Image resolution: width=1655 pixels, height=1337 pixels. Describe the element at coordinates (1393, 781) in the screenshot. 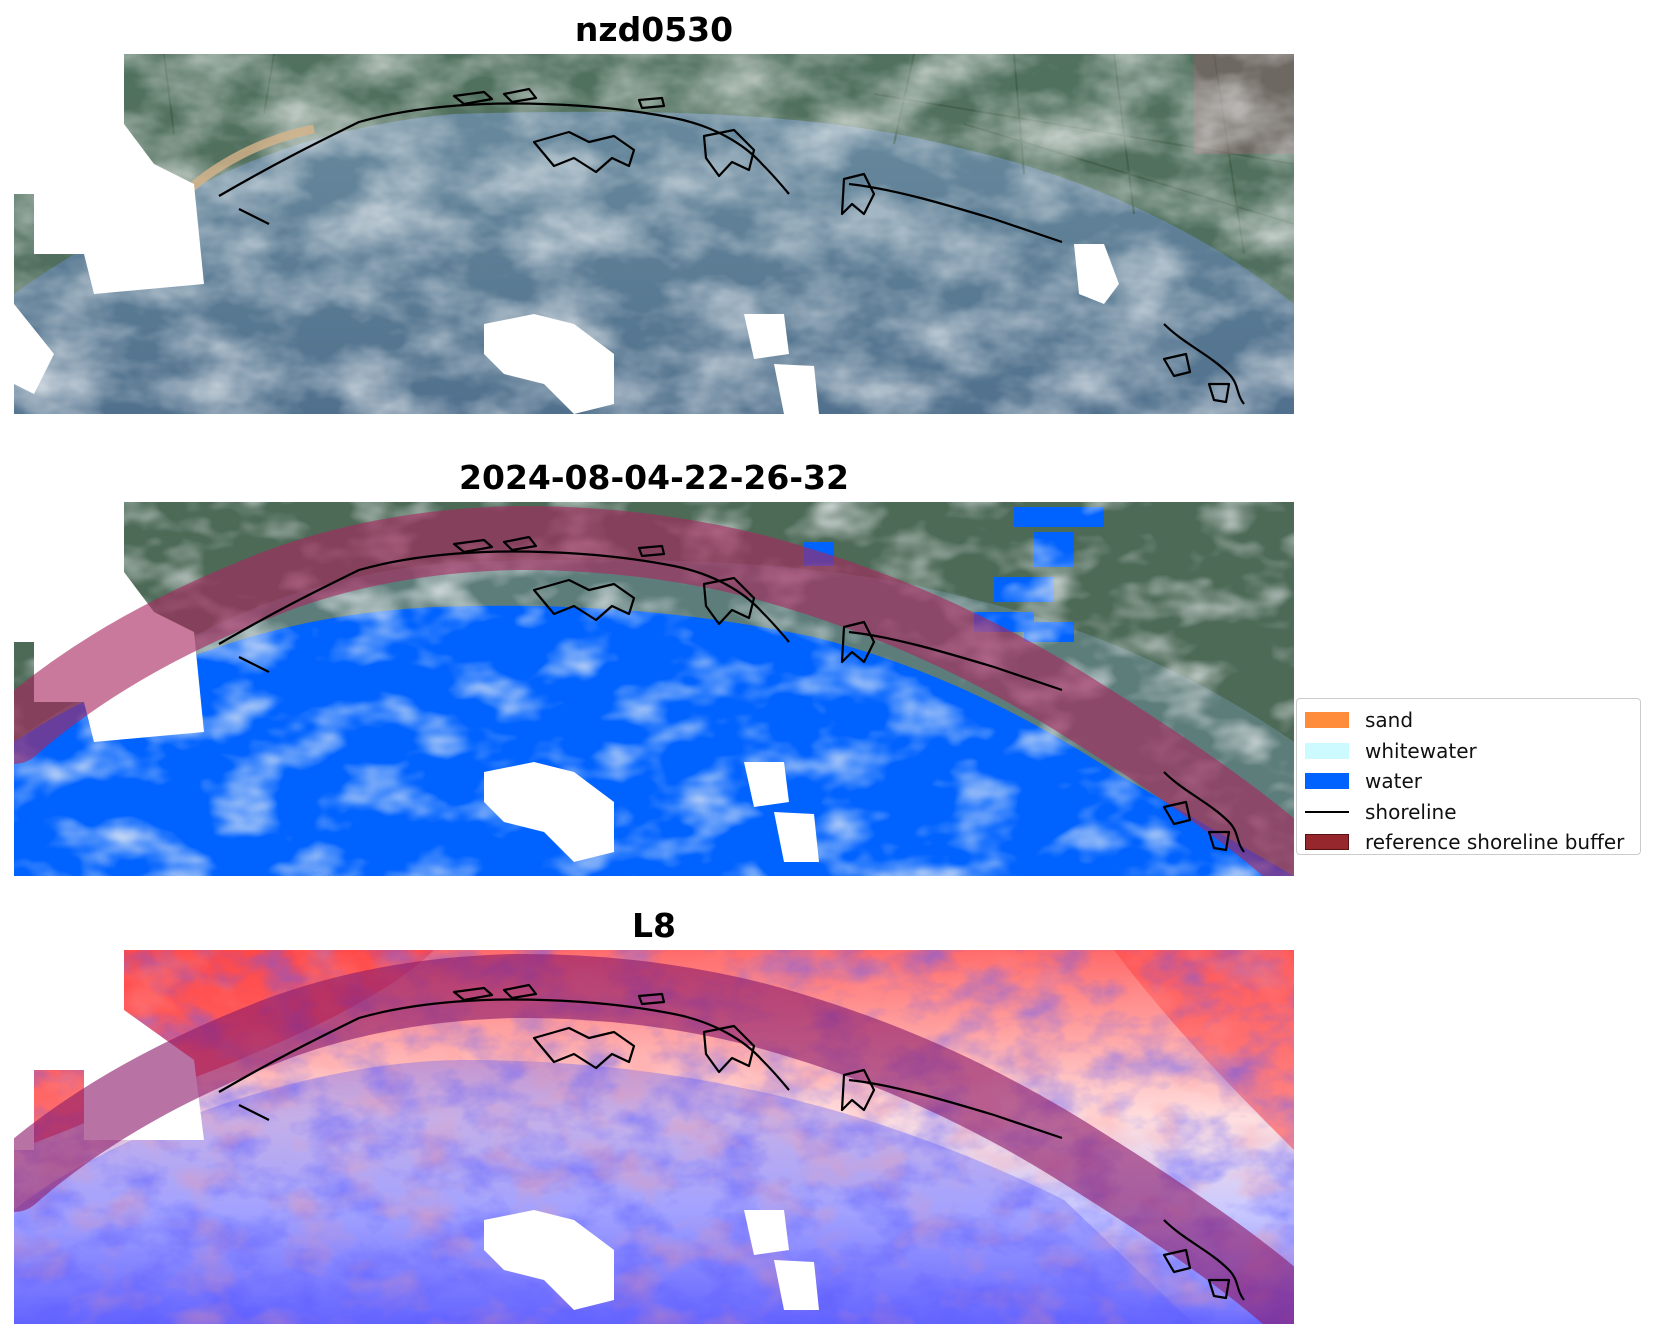

I see `legend-label-water: water` at that location.